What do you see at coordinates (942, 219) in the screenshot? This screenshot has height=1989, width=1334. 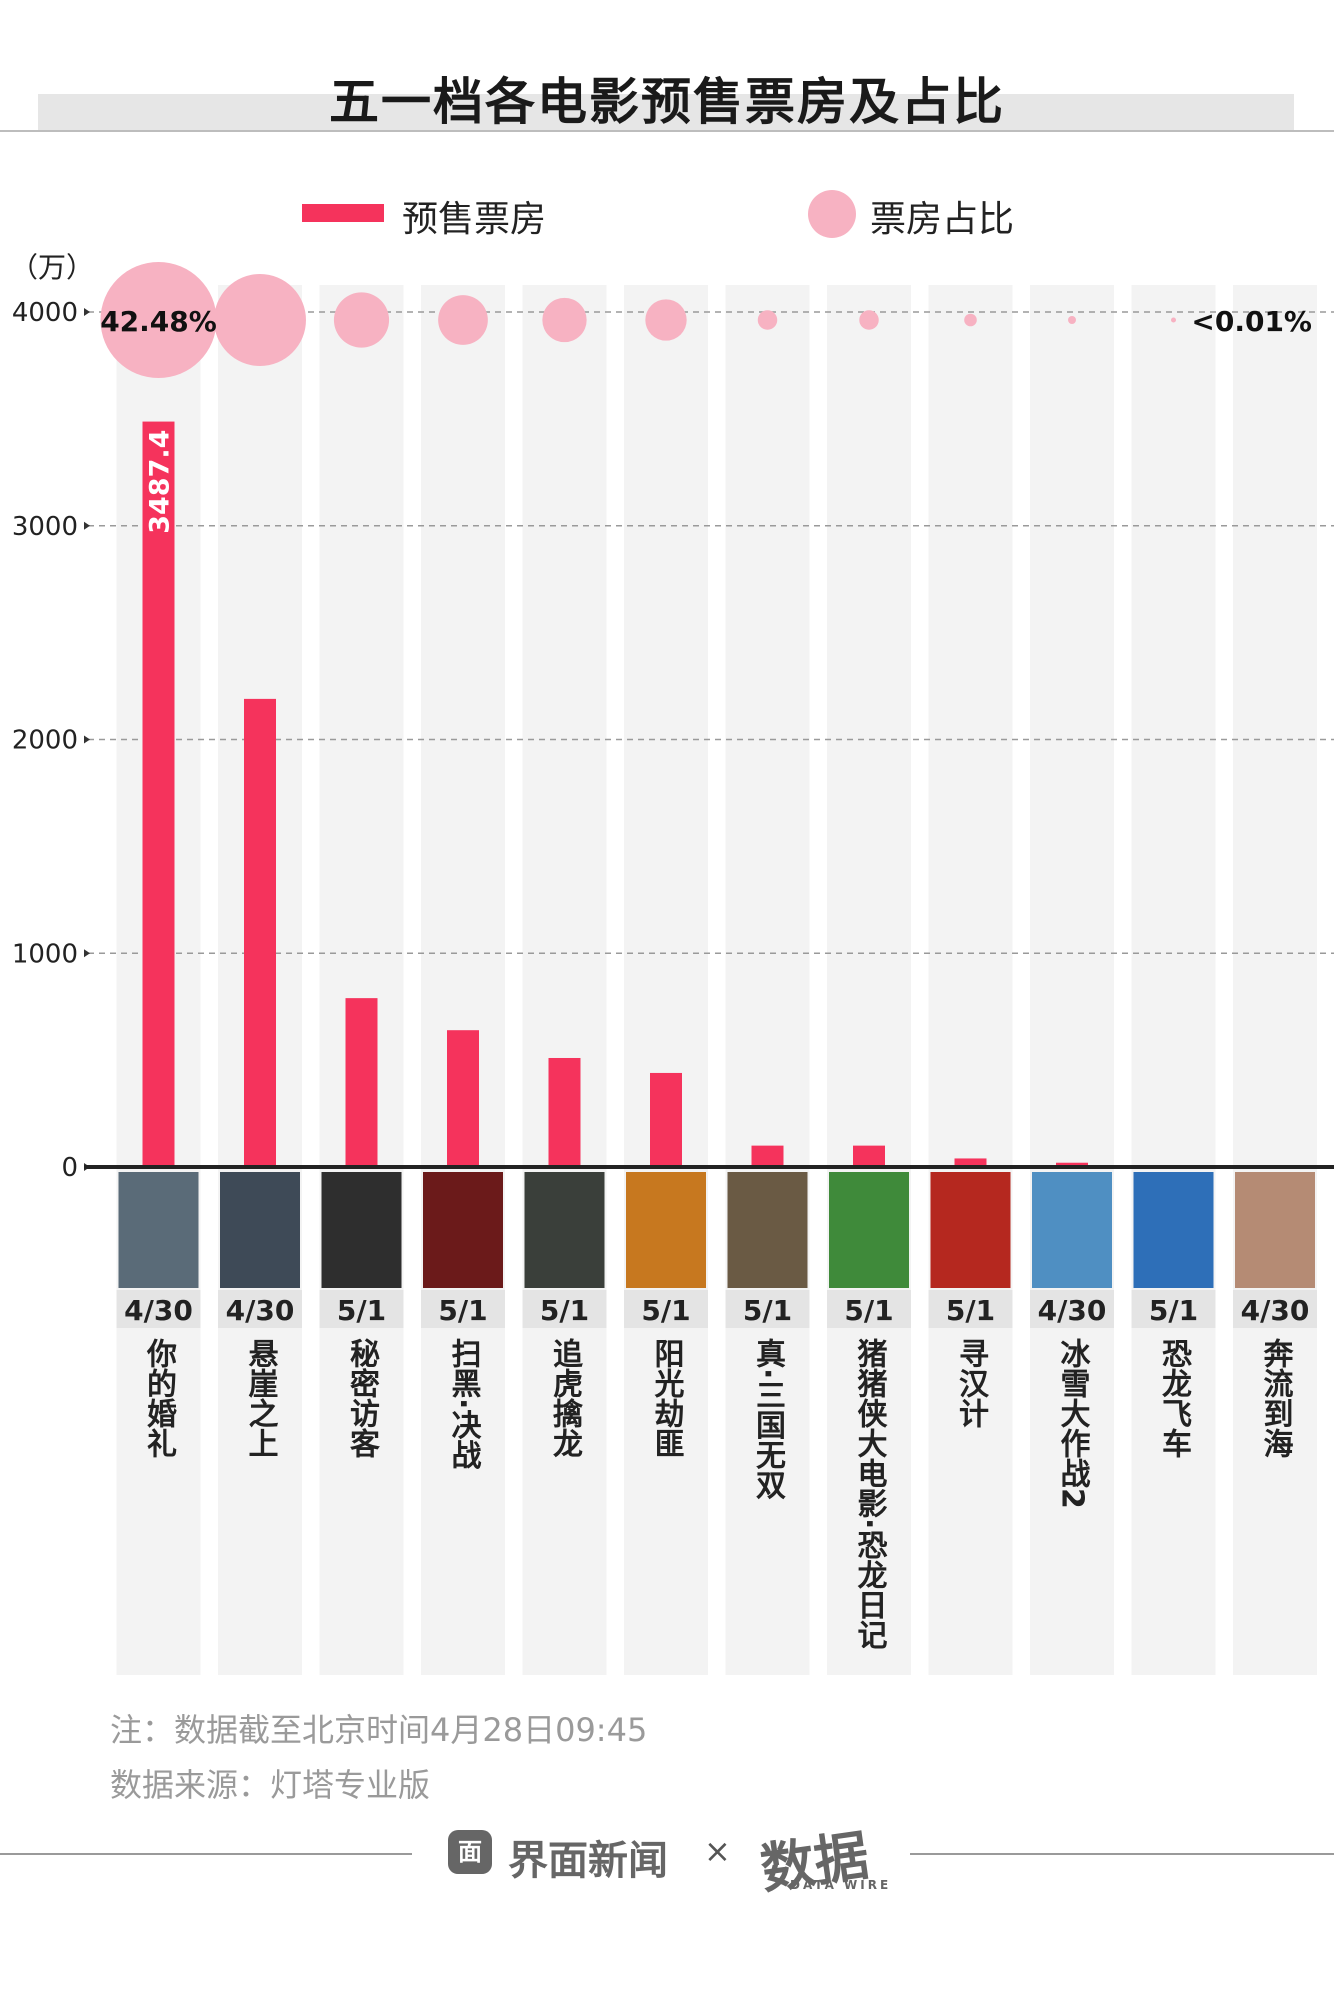 I see `legend-circle-label: 票房占比` at bounding box center [942, 219].